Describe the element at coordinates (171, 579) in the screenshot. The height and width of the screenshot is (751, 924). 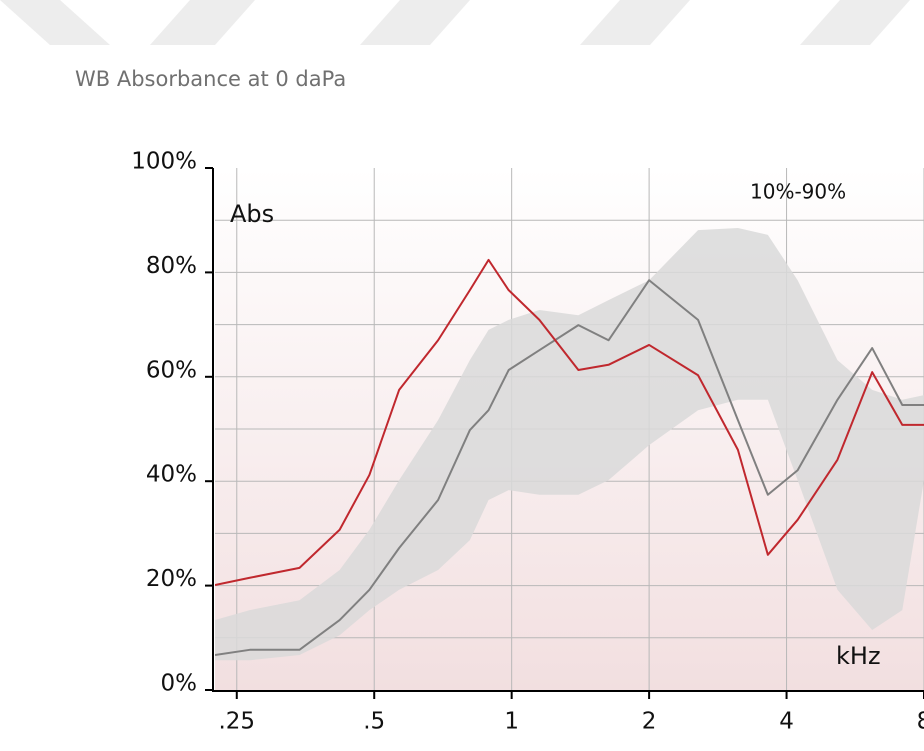
I see `y-tick-label: 20%` at that location.